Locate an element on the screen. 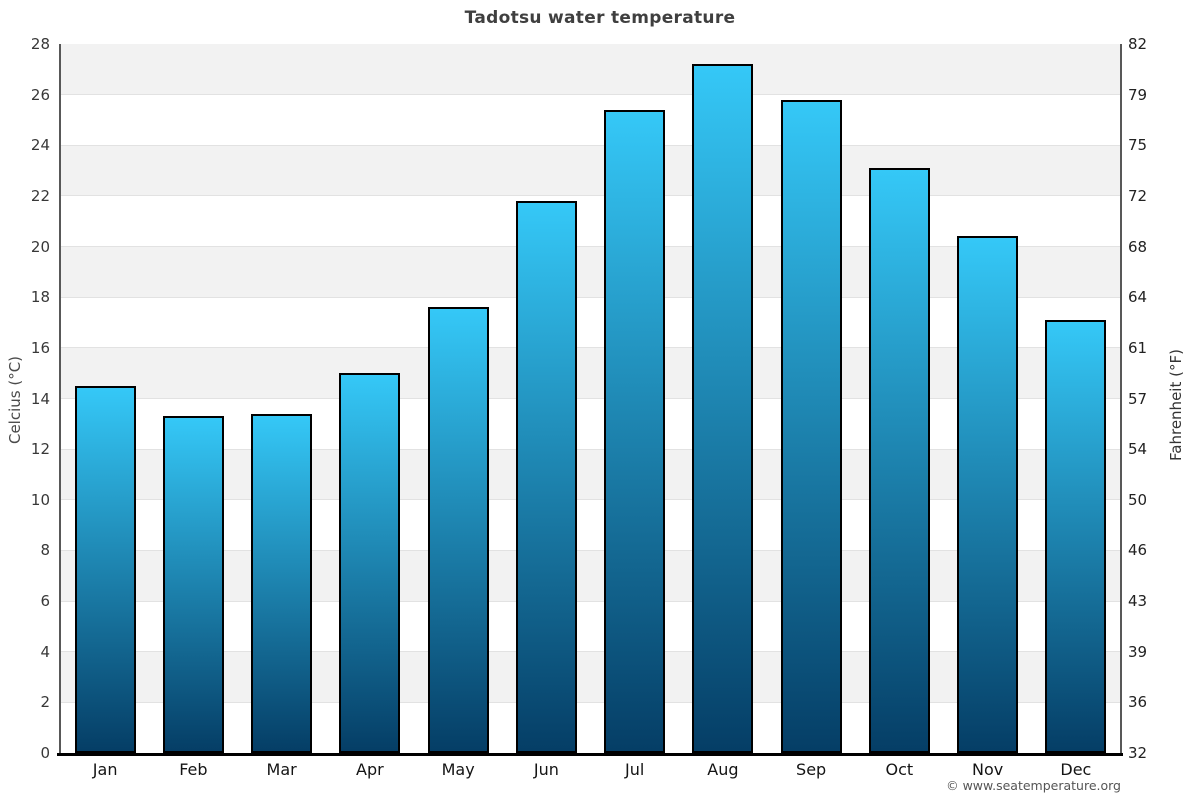 This screenshot has height=800, width=1200. y-tick-celsius-10: 10 is located at coordinates (40, 499).